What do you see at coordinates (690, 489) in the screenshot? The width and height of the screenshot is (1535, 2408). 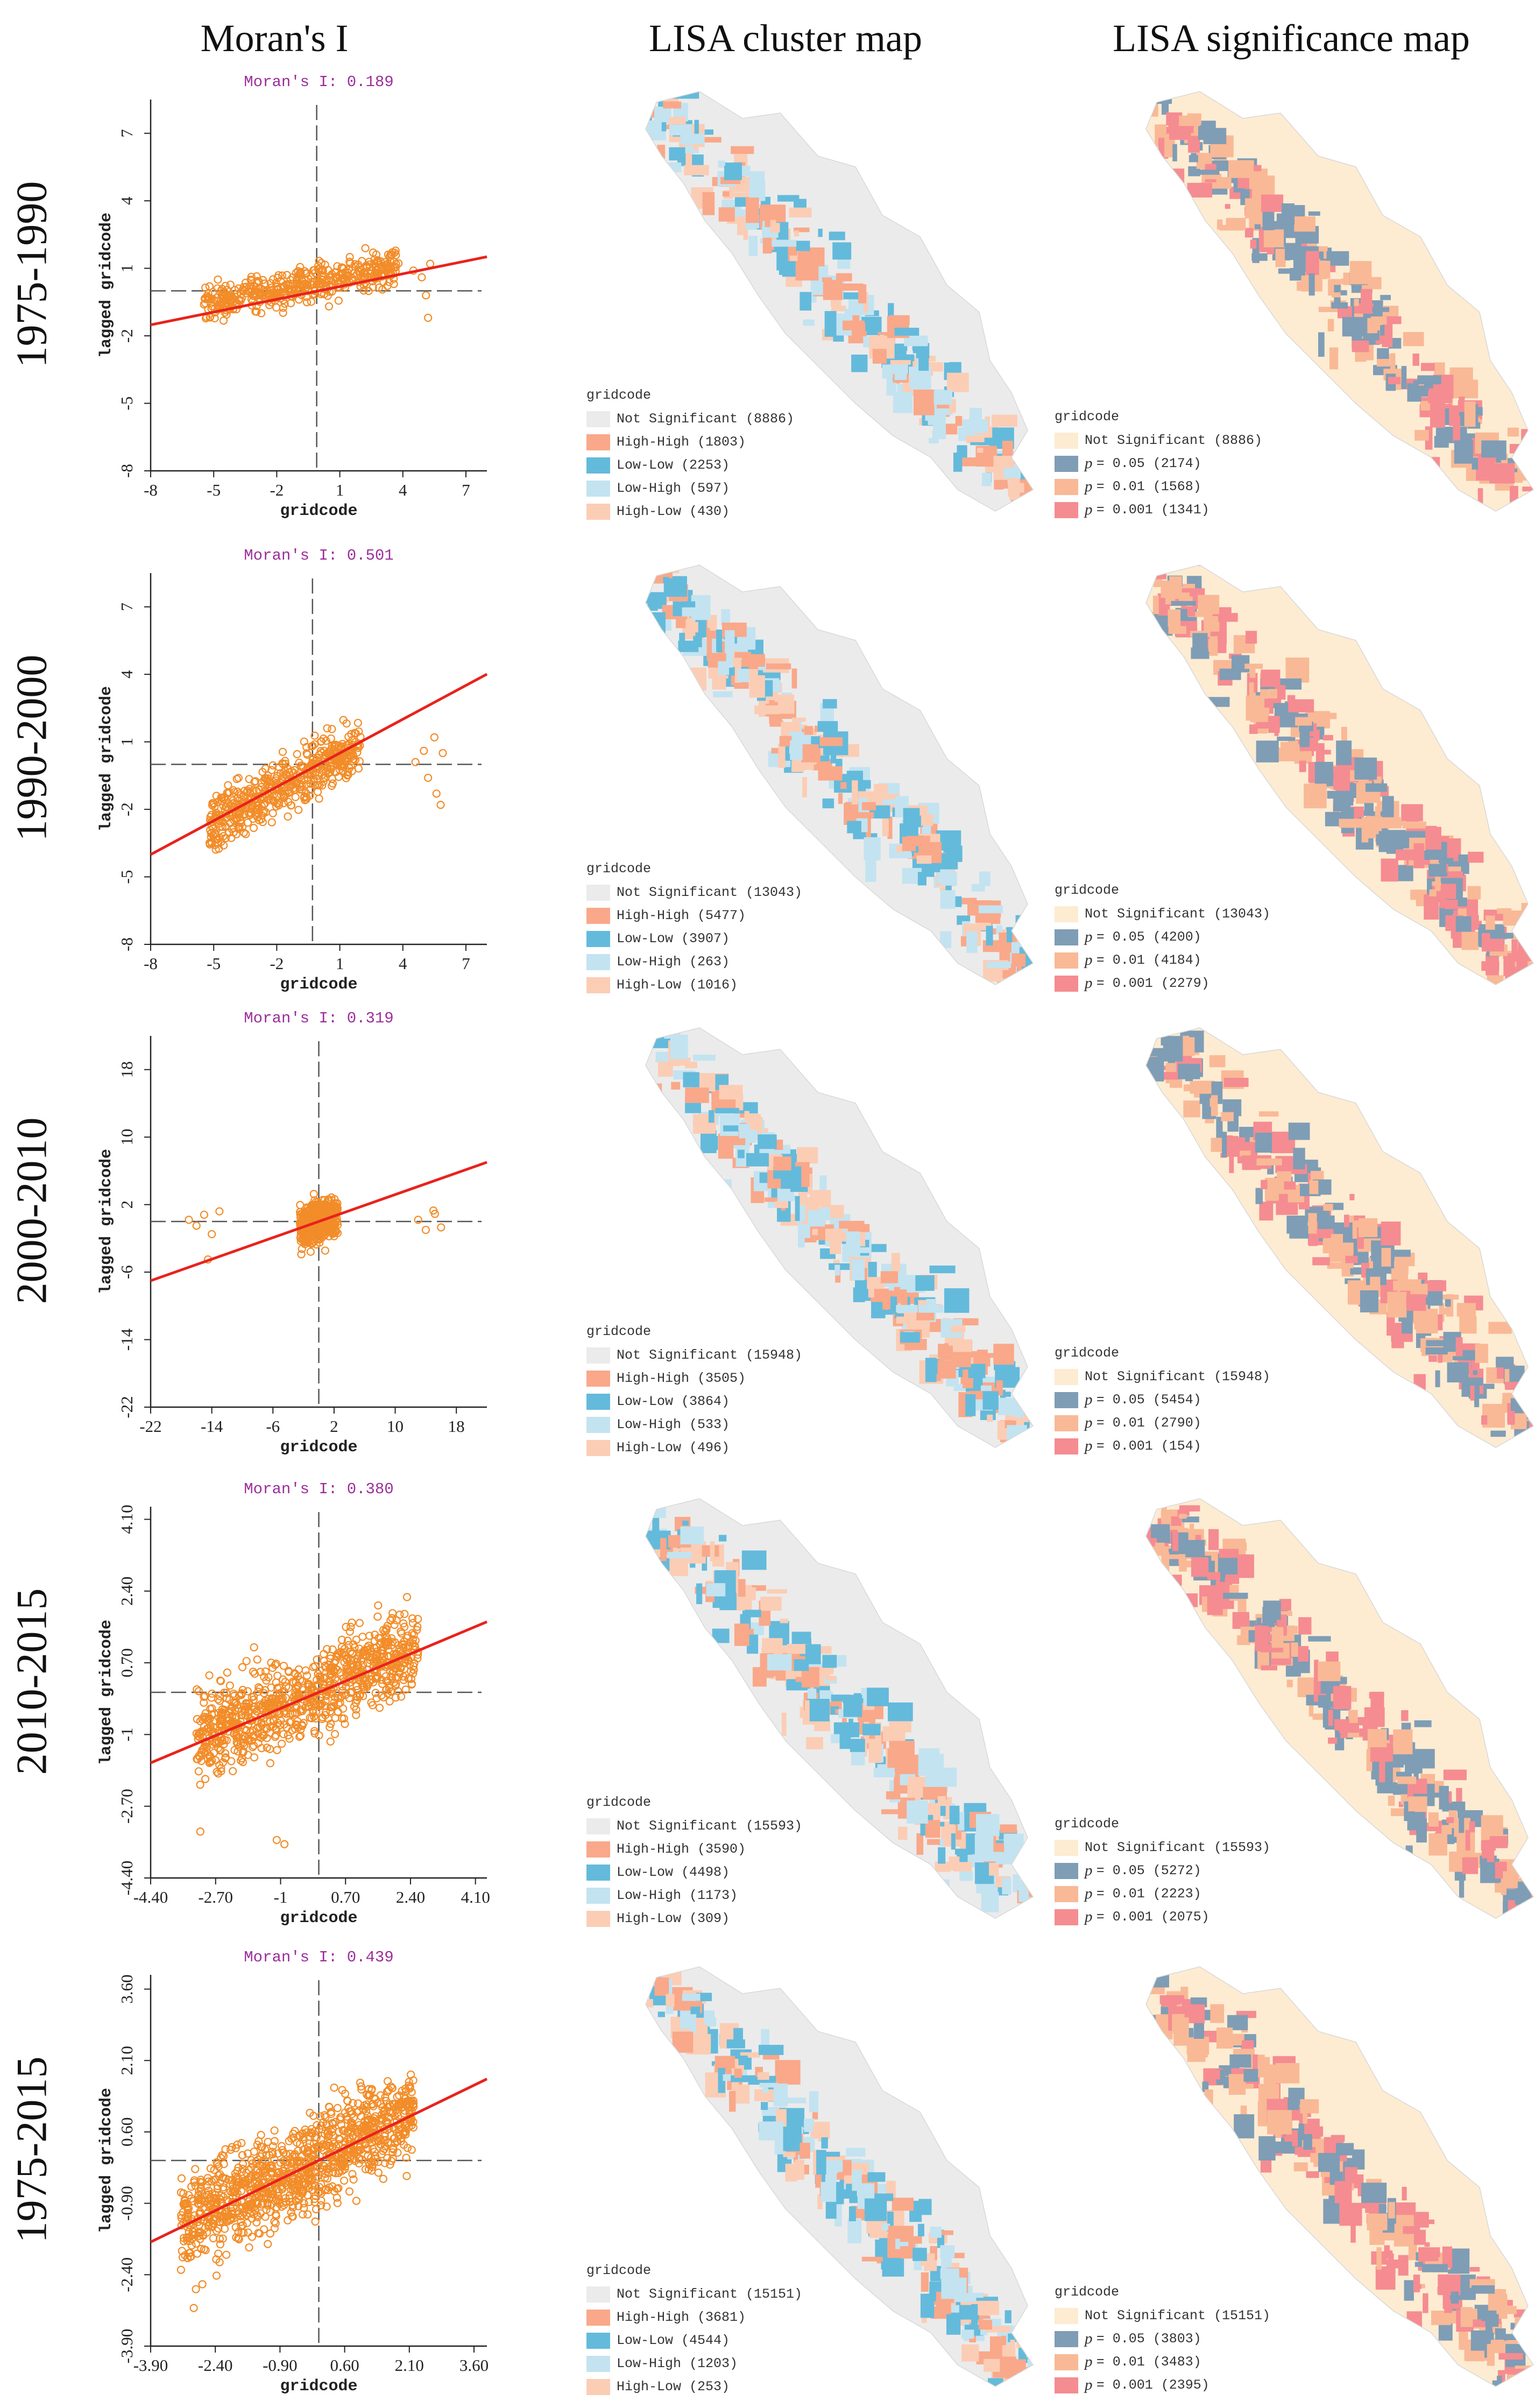 I see `cluster-legend-item: Low-High (597)` at bounding box center [690, 489].